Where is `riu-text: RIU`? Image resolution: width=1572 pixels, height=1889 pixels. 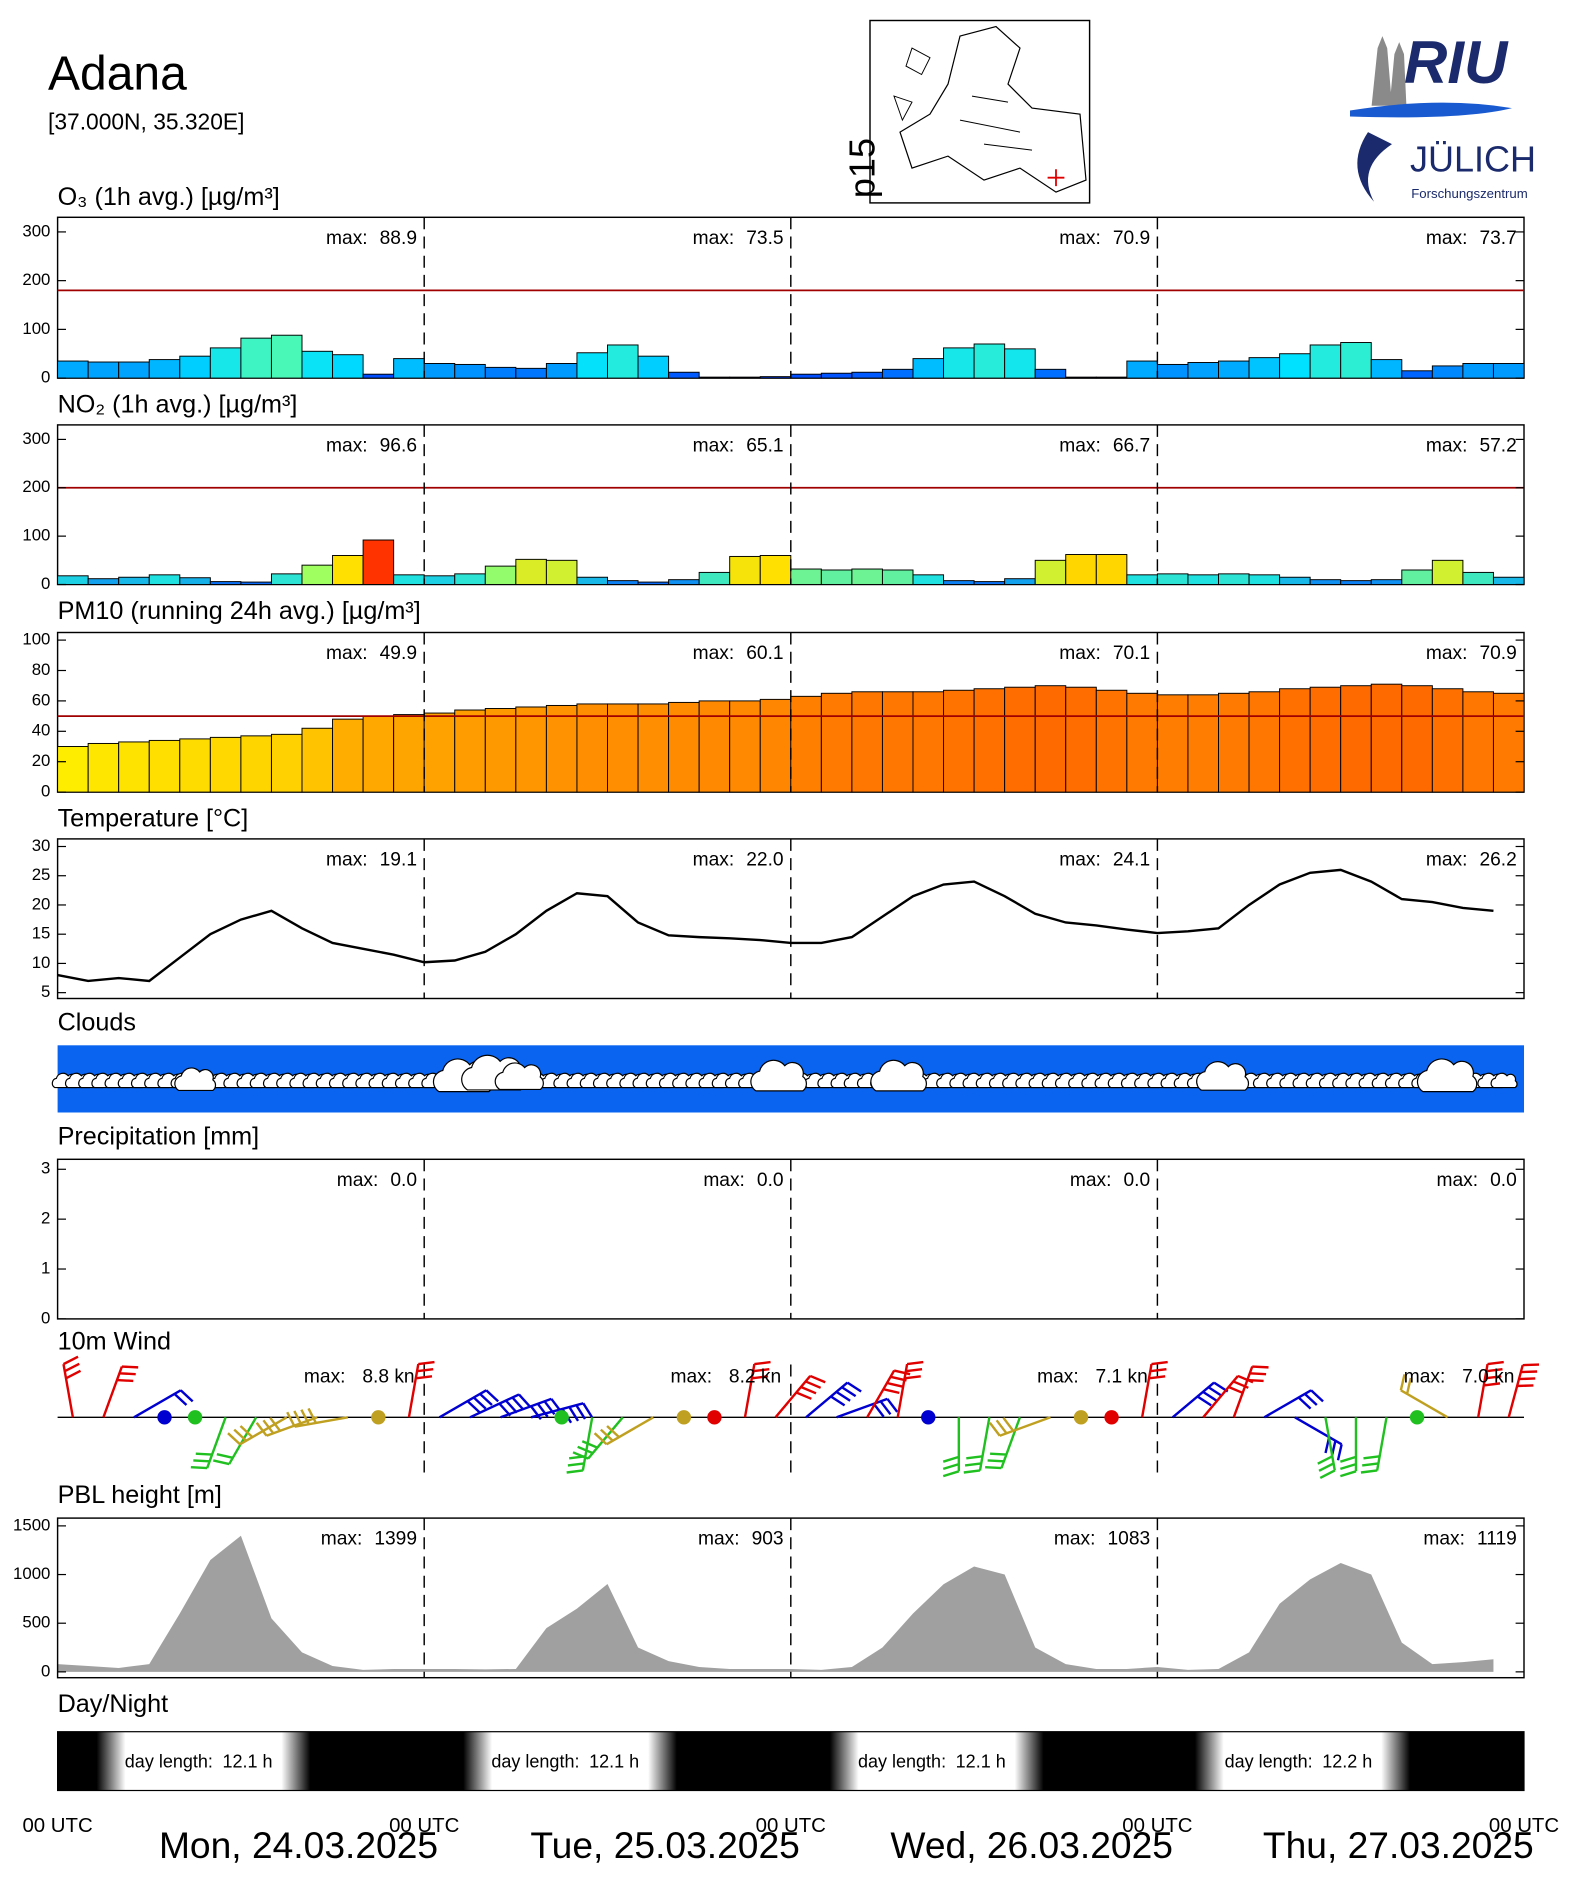
riu-text: RIU is located at coordinates (1456, 62).